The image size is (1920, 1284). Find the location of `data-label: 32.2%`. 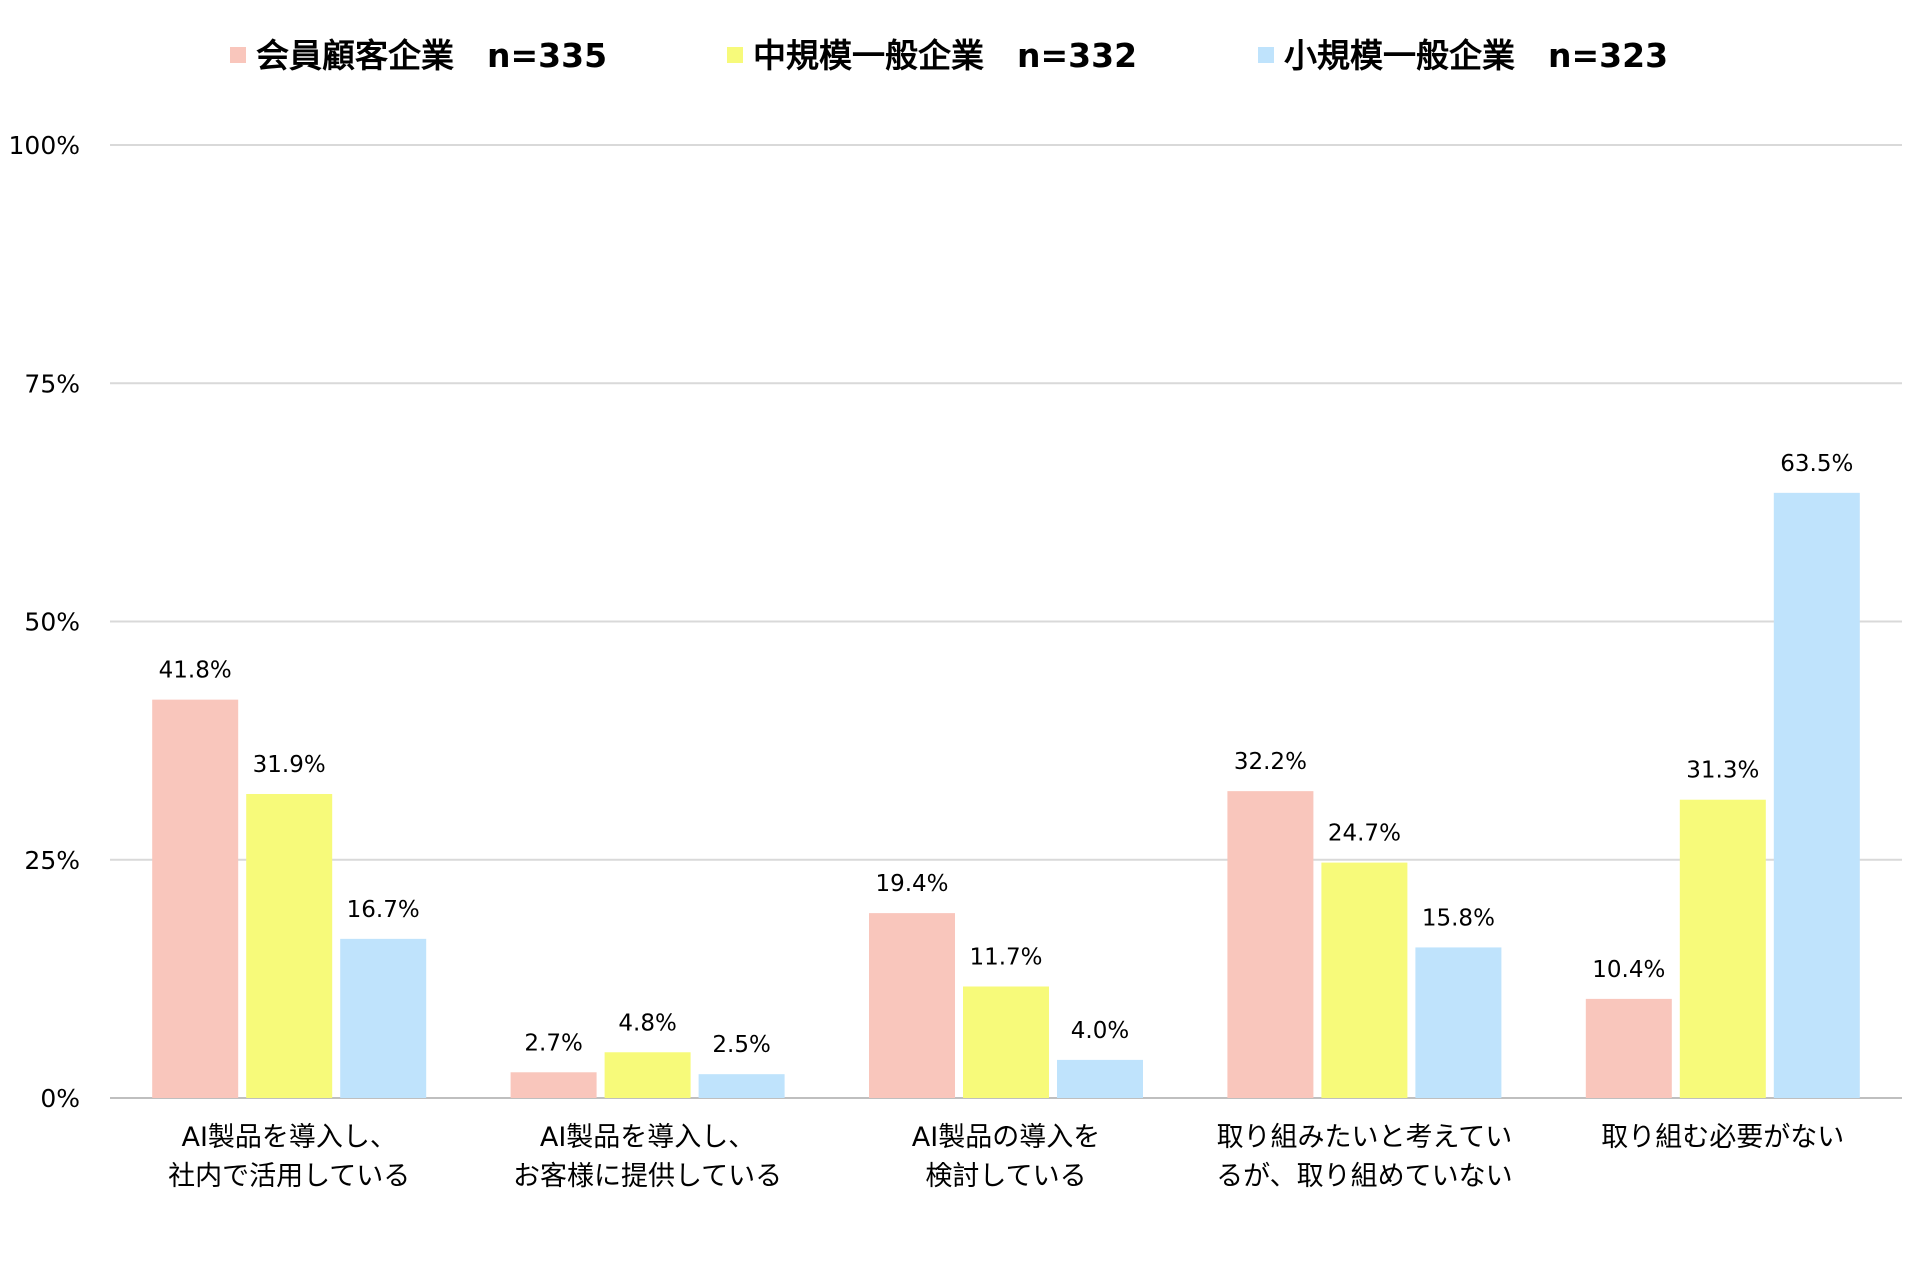

data-label: 32.2% is located at coordinates (1270, 762).